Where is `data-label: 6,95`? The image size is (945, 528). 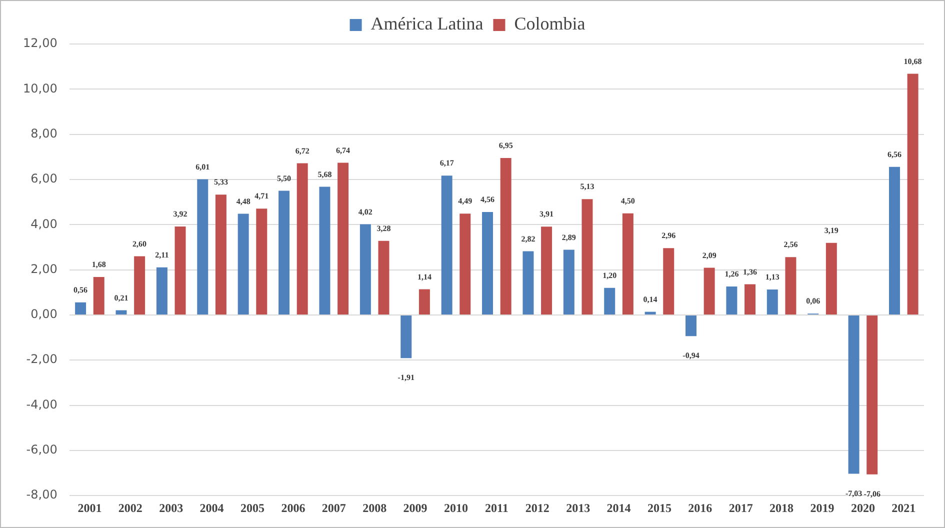
data-label: 6,95 is located at coordinates (505, 145).